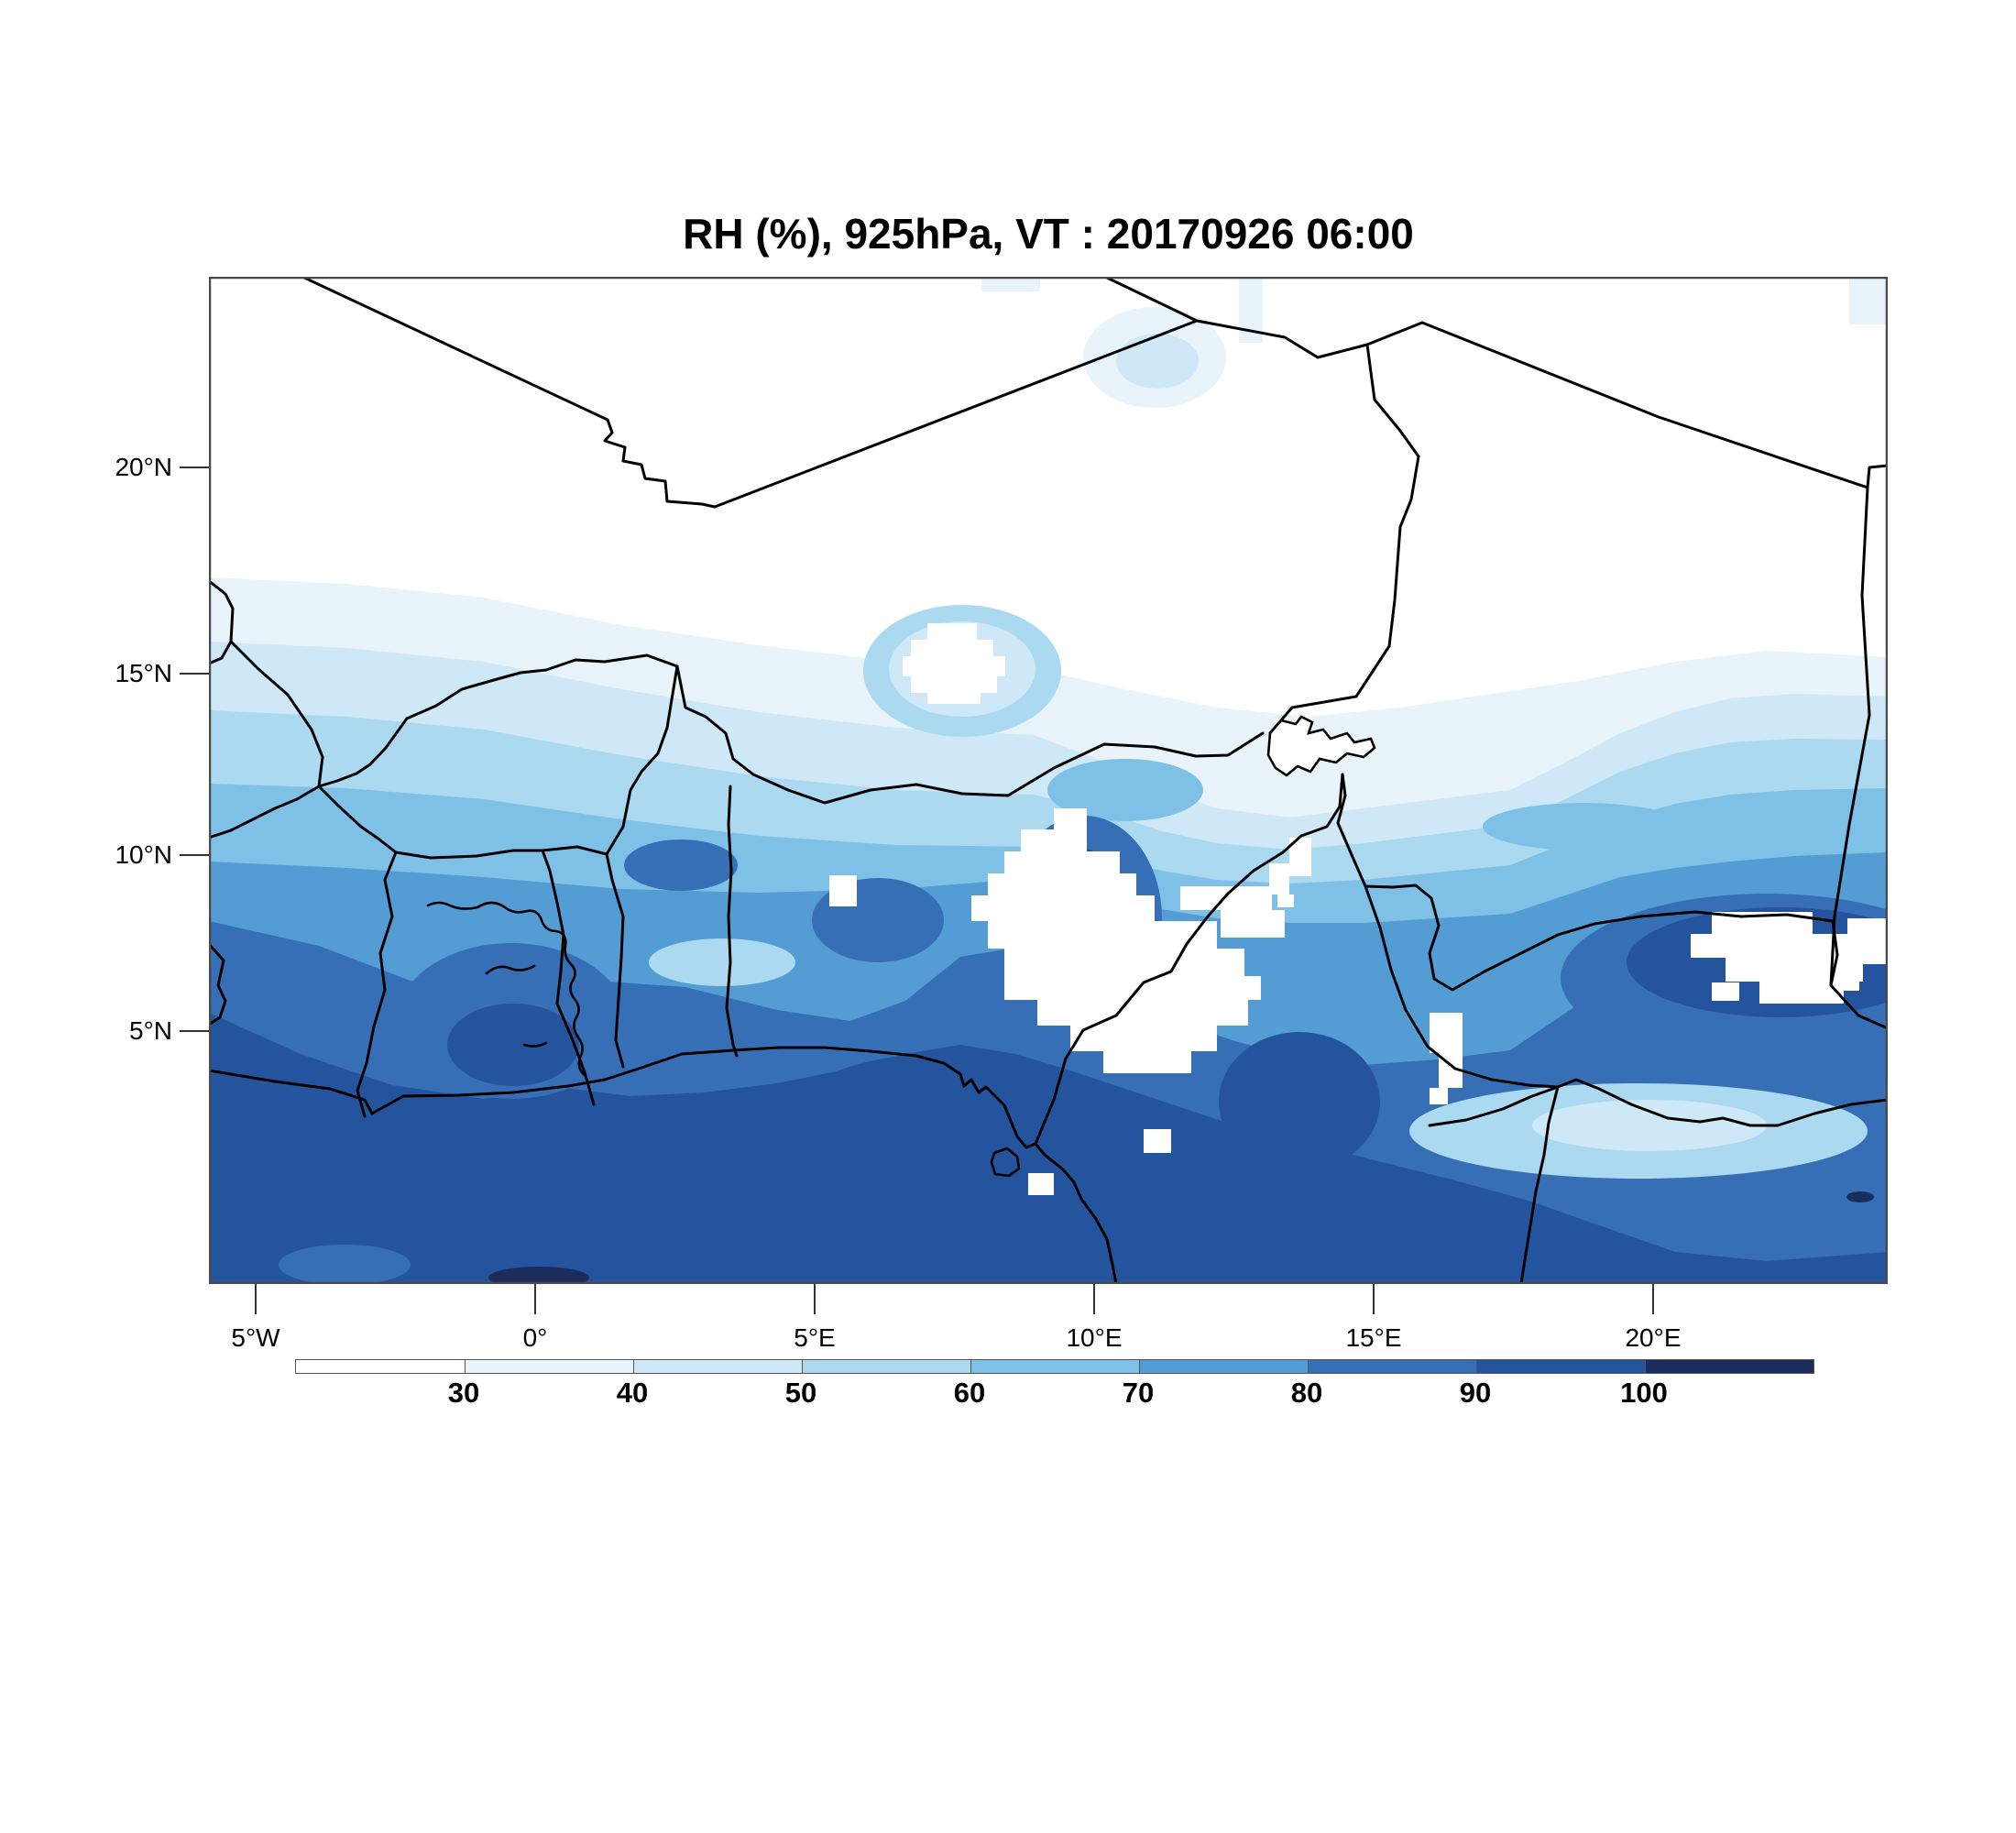  Describe the element at coordinates (1306, 1393) in the screenshot. I see `colorbar-tick-label: 80` at that location.